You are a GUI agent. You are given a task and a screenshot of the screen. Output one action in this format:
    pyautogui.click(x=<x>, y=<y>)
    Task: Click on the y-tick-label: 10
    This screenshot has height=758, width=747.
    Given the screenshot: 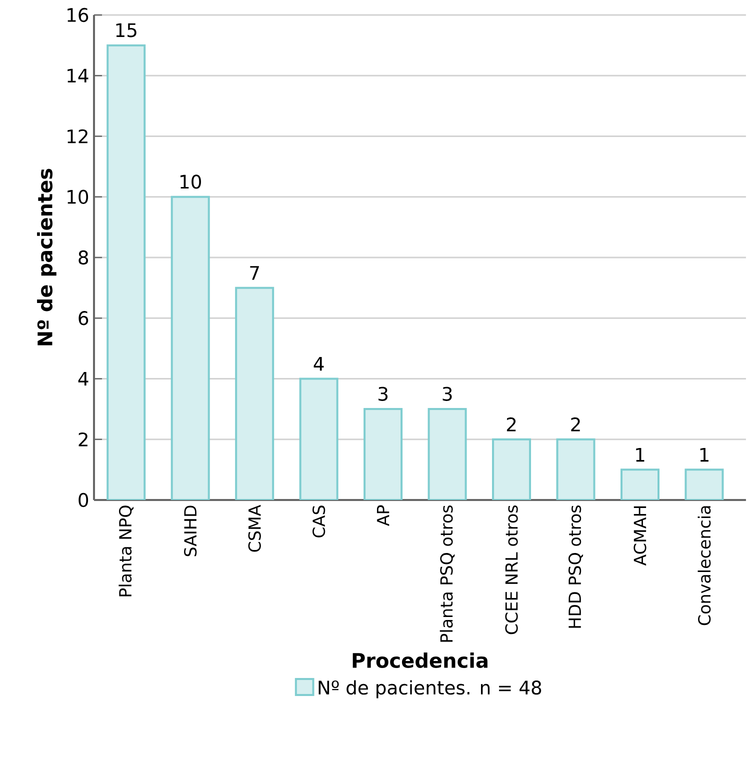 What is the action you would take?
    pyautogui.click(x=78, y=197)
    